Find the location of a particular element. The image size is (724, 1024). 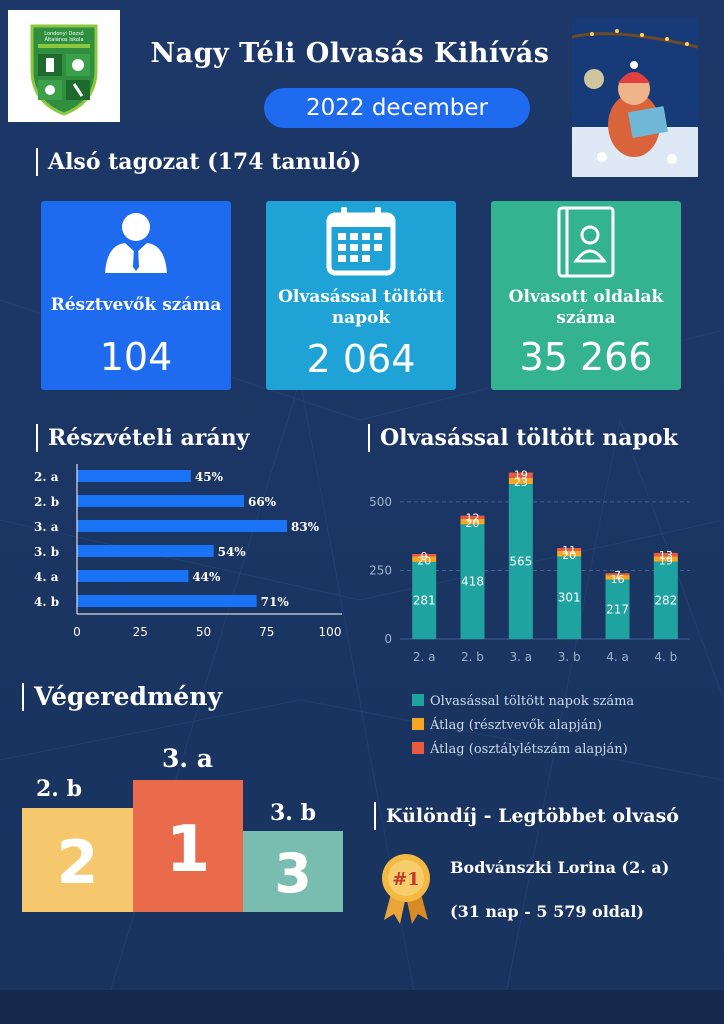

hbar-tick-label: 50 is located at coordinates (203, 632).